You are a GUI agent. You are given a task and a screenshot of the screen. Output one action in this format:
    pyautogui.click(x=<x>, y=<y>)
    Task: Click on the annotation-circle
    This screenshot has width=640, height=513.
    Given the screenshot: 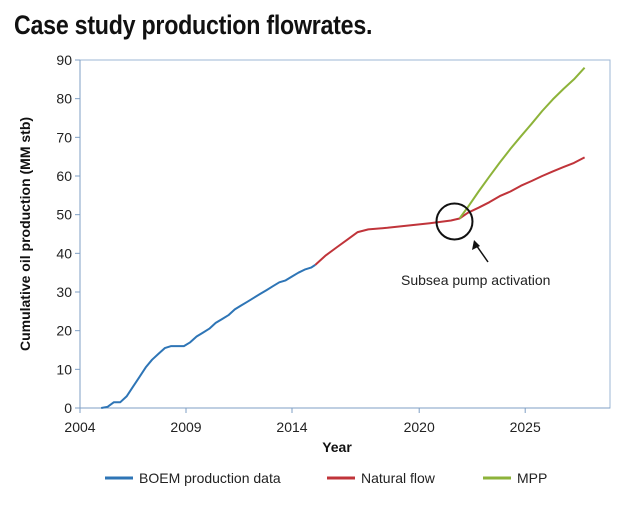 What is the action you would take?
    pyautogui.click(x=454, y=221)
    